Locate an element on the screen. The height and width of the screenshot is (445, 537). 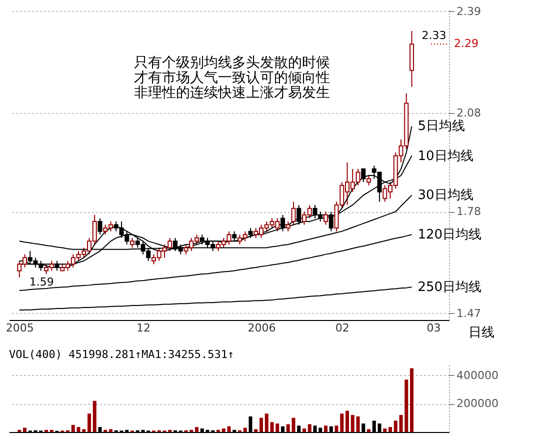
x-axis-title: 日线 is located at coordinates (481, 333).